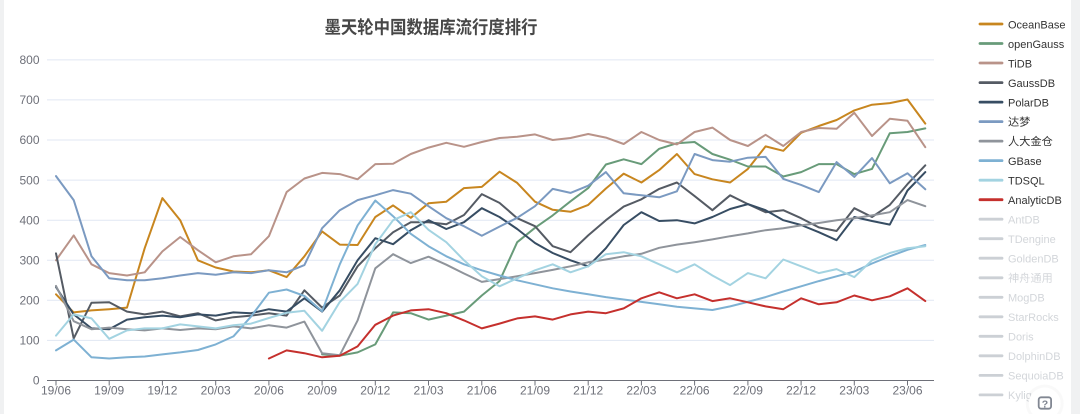 This screenshot has height=414, width=1080. What do you see at coordinates (29, 261) in the screenshot?
I see `svg-text: 300` at bounding box center [29, 261].